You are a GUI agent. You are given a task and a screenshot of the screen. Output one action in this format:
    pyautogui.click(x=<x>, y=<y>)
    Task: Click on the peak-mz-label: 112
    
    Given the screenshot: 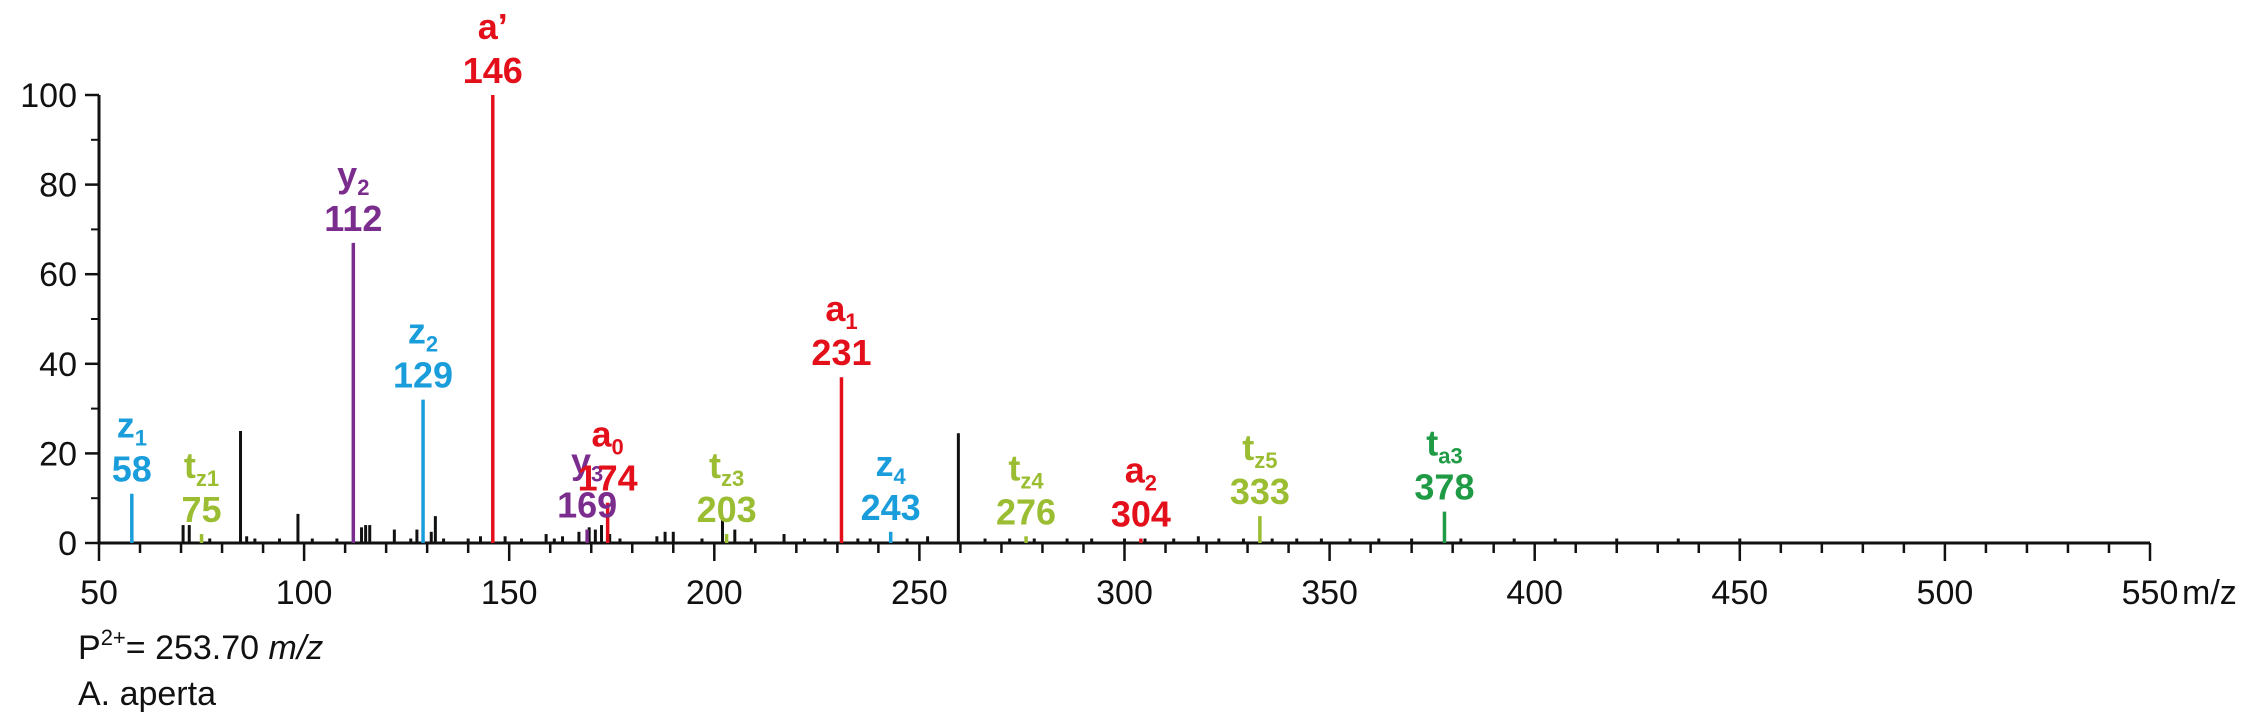 What is the action you would take?
    pyautogui.click(x=353, y=218)
    